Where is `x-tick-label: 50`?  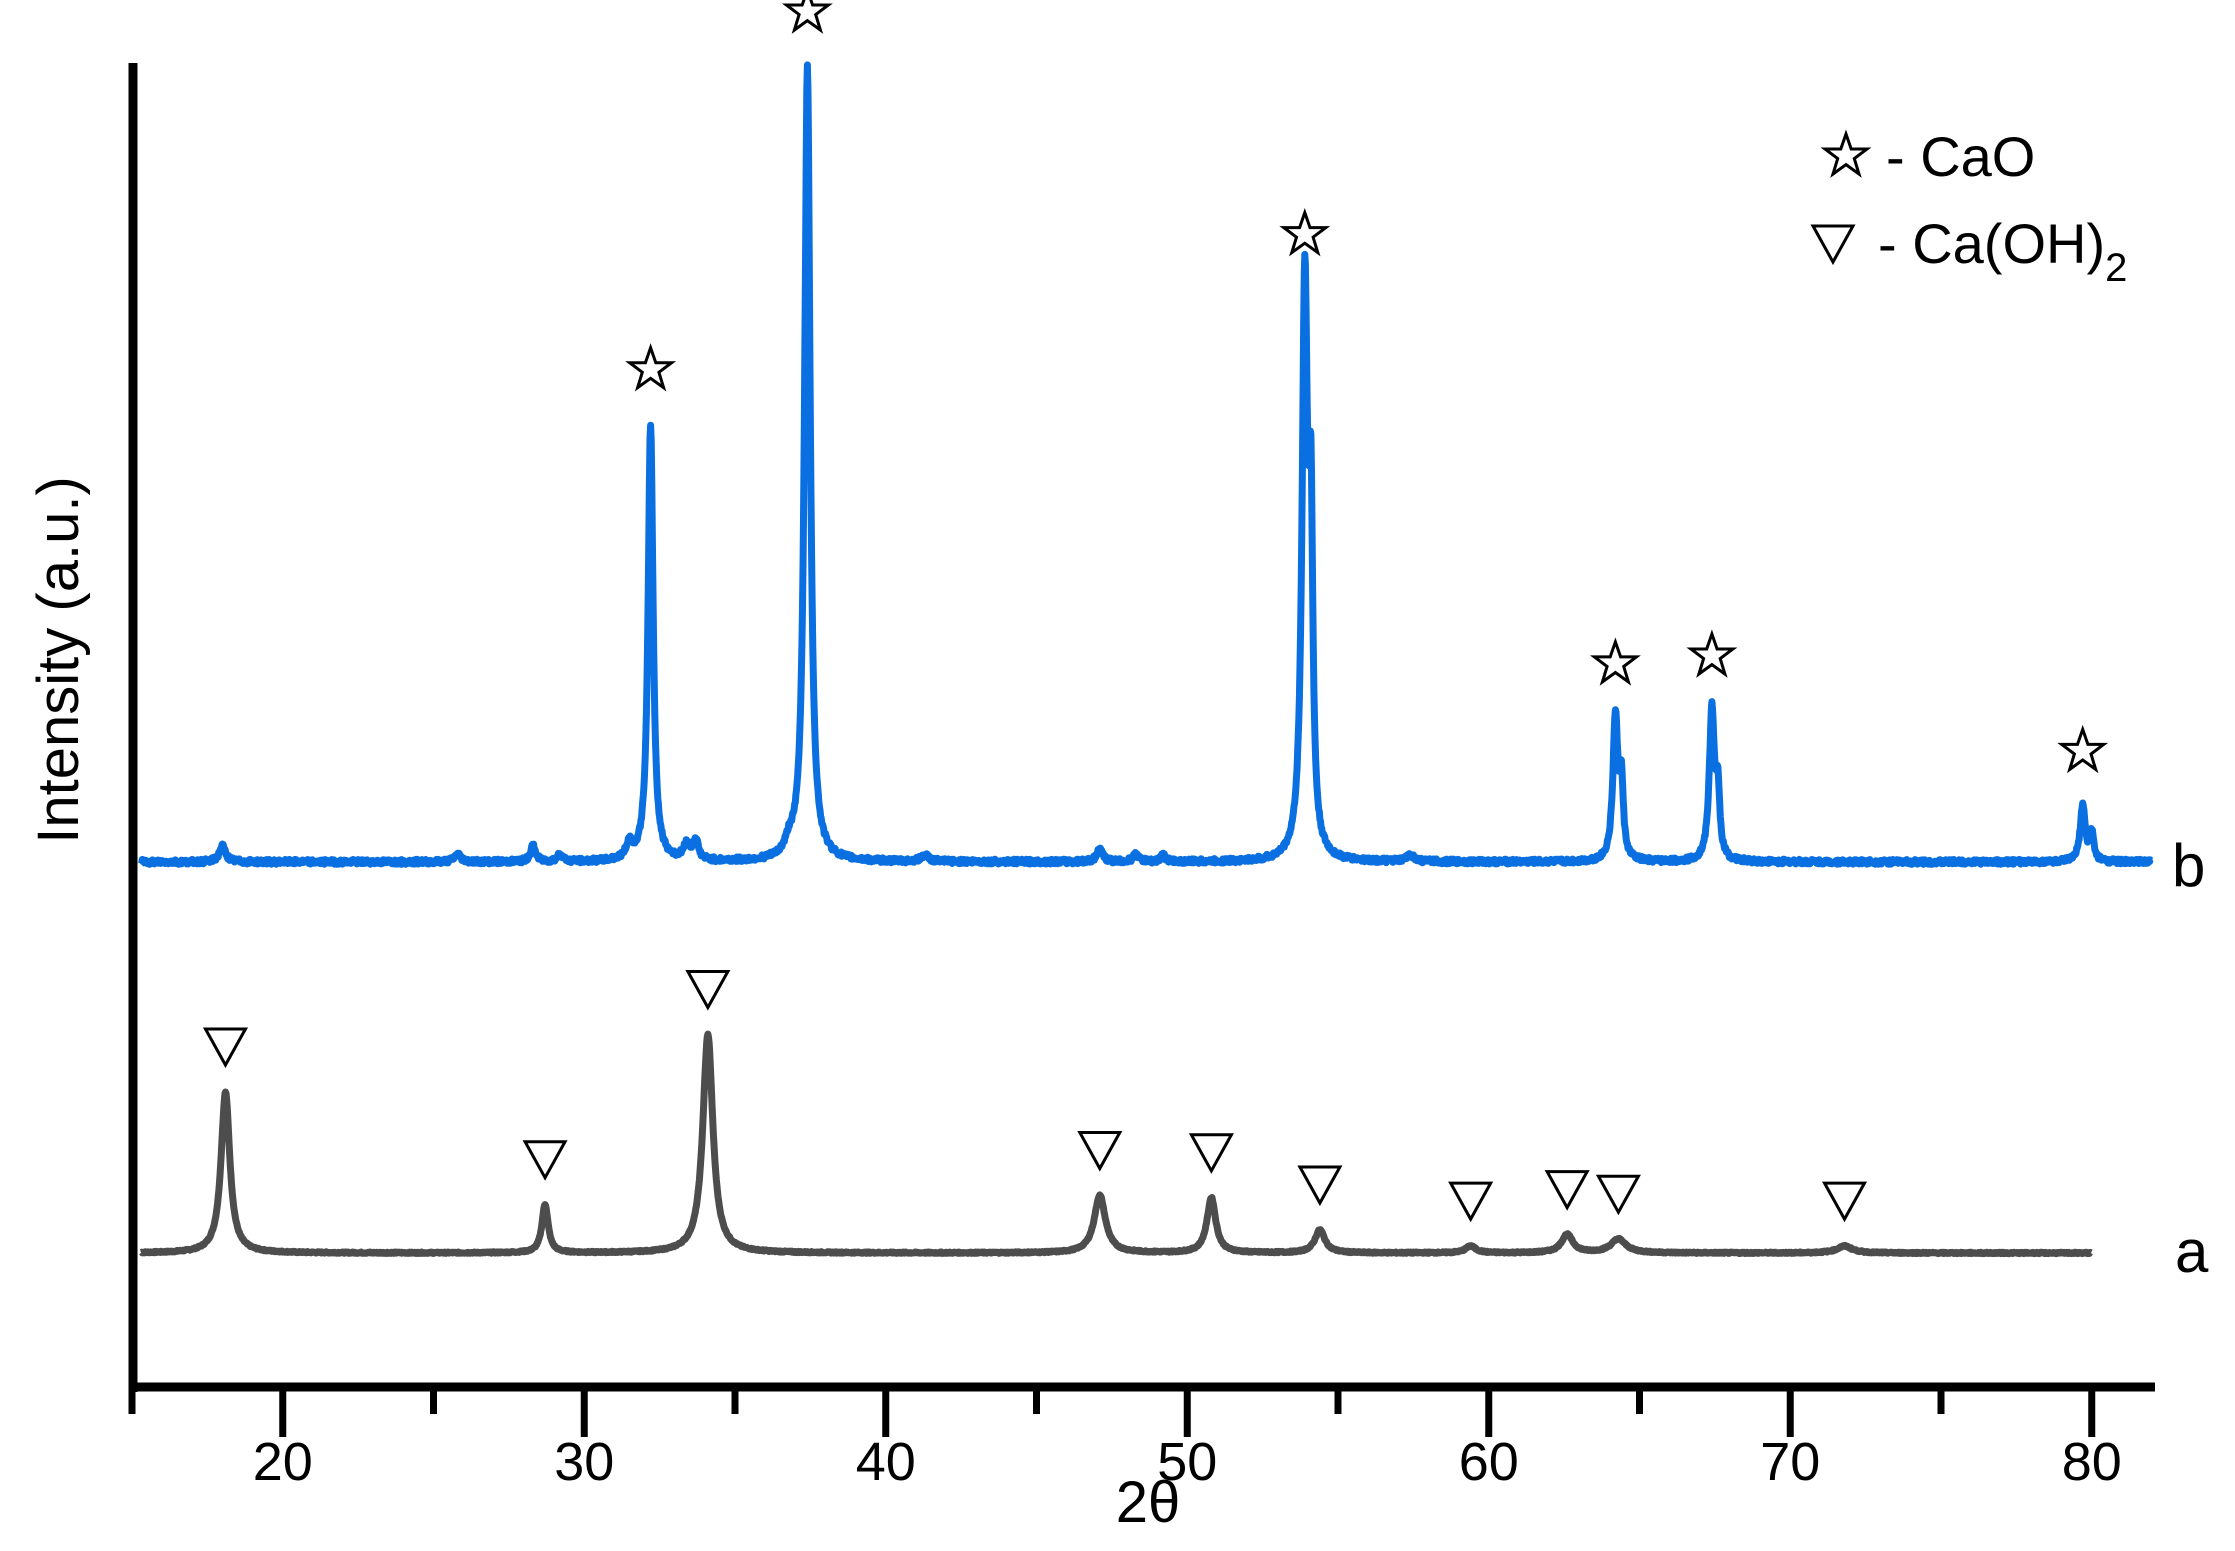
x-tick-label: 50 is located at coordinates (1187, 1462).